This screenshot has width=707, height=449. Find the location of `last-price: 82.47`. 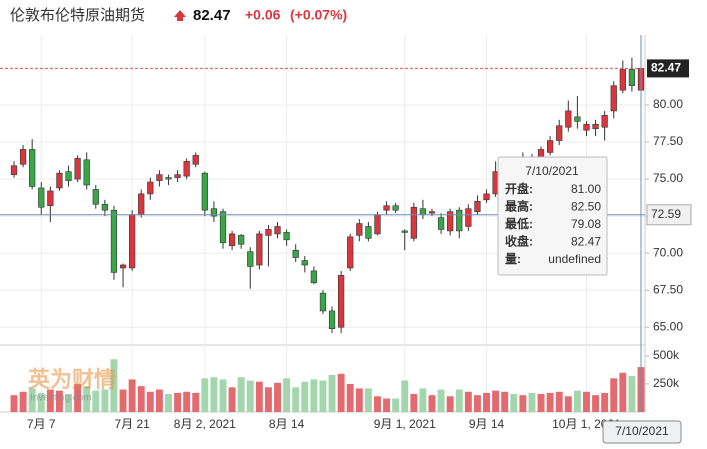

last-price: 82.47 is located at coordinates (212, 15).